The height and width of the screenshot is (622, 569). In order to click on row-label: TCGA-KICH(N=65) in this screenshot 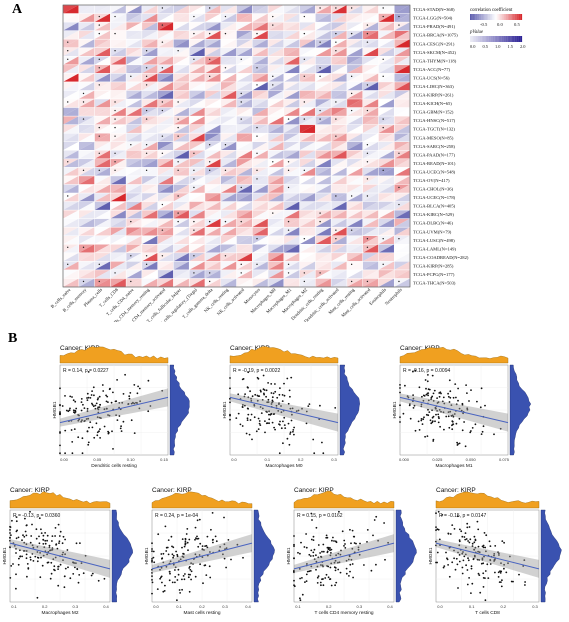, I will do `click(432, 103)`.